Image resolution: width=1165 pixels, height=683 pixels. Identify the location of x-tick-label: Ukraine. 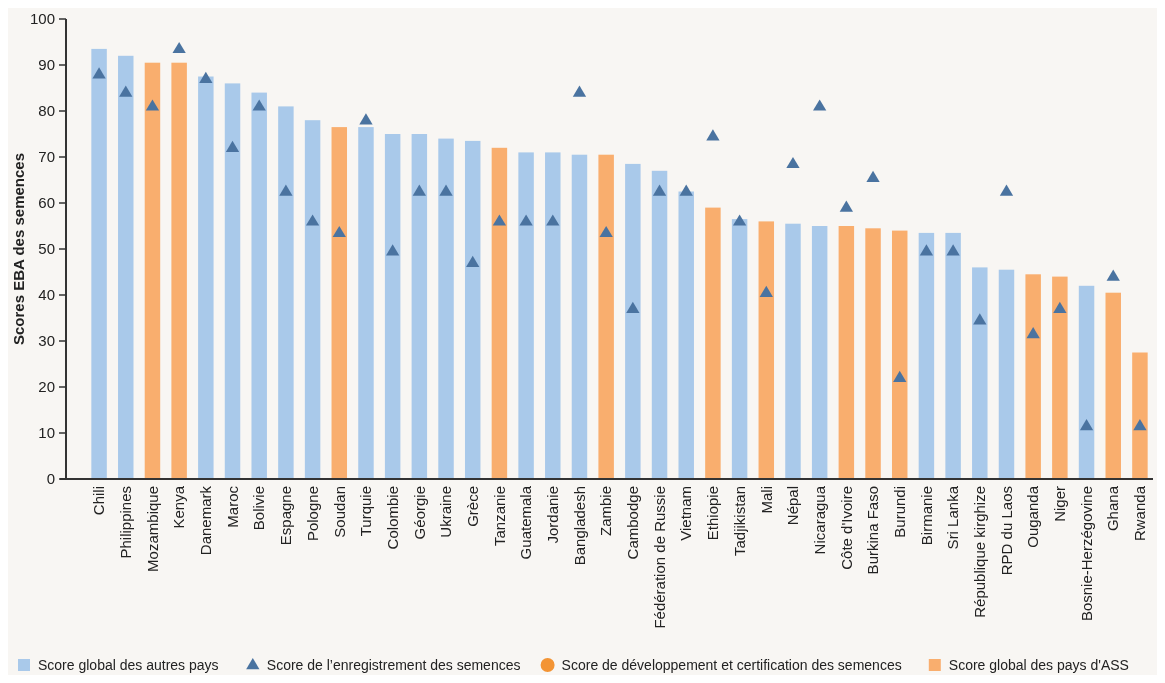
(446, 512).